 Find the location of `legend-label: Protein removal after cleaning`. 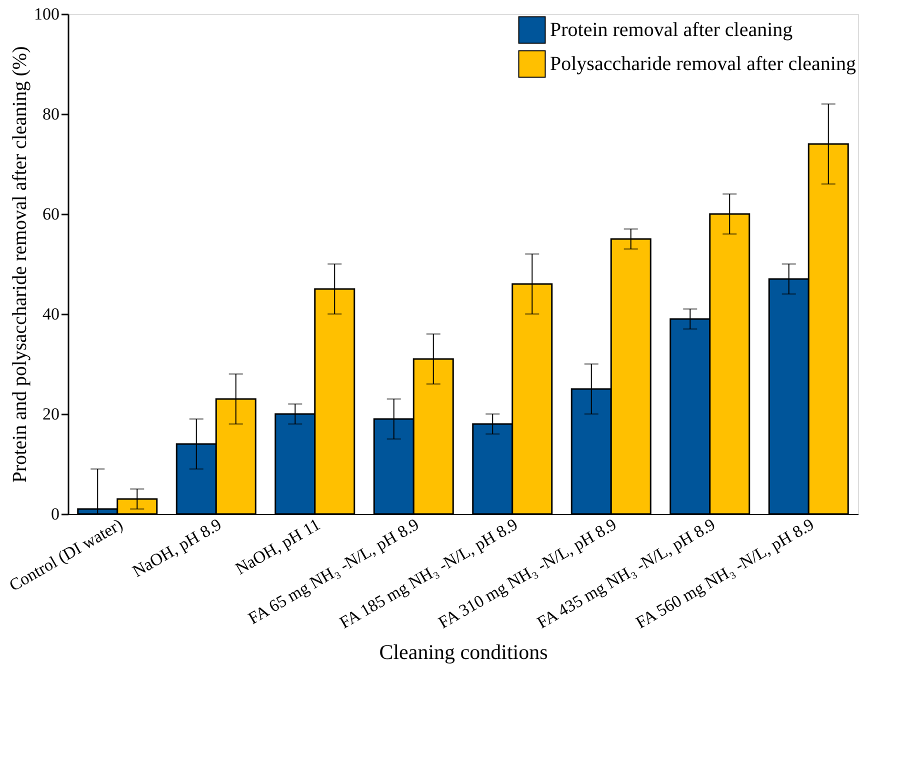

legend-label: Protein removal after cleaning is located at coordinates (671, 30).